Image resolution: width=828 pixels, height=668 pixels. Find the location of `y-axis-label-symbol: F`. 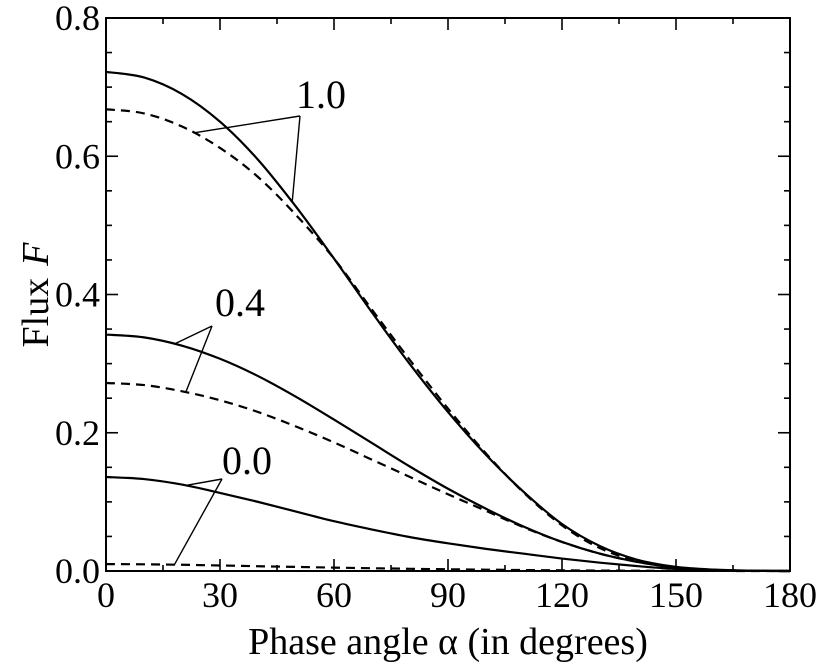

y-axis-label-symbol: F is located at coordinates (36, 254).